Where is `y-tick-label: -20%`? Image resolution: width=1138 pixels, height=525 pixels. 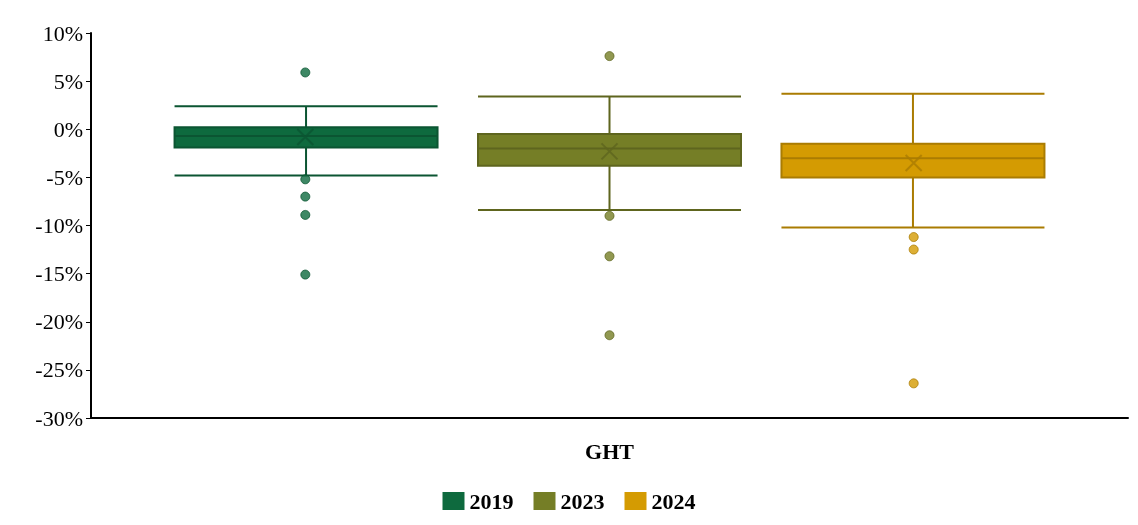 y-tick-label: -20% is located at coordinates (59, 322).